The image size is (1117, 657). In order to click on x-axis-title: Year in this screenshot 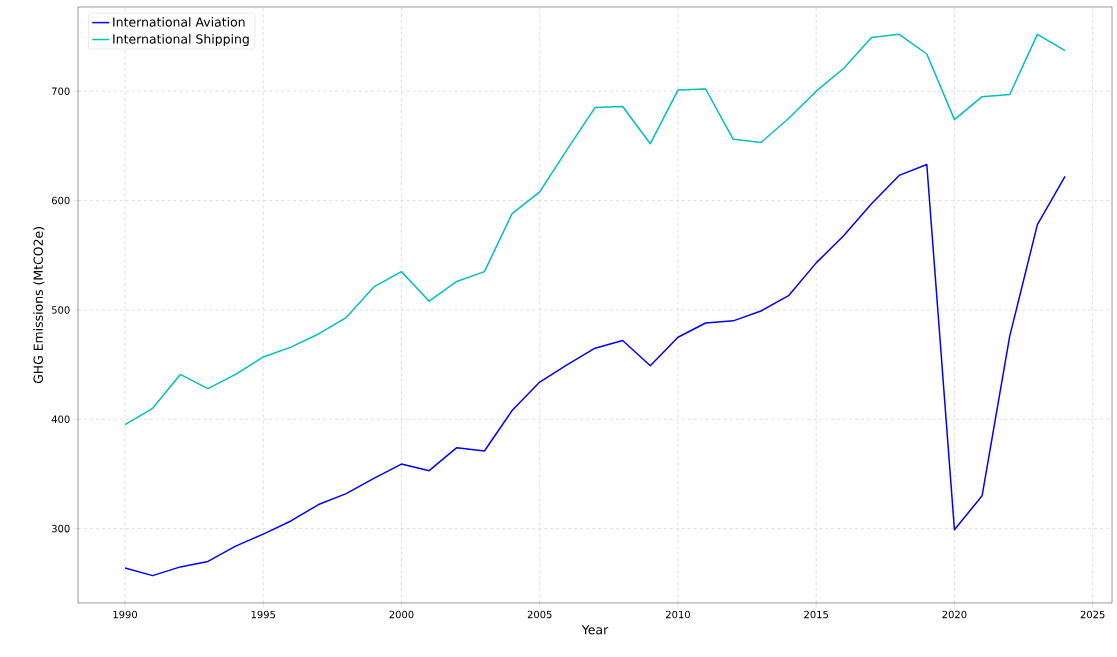, I will do `click(595, 630)`.